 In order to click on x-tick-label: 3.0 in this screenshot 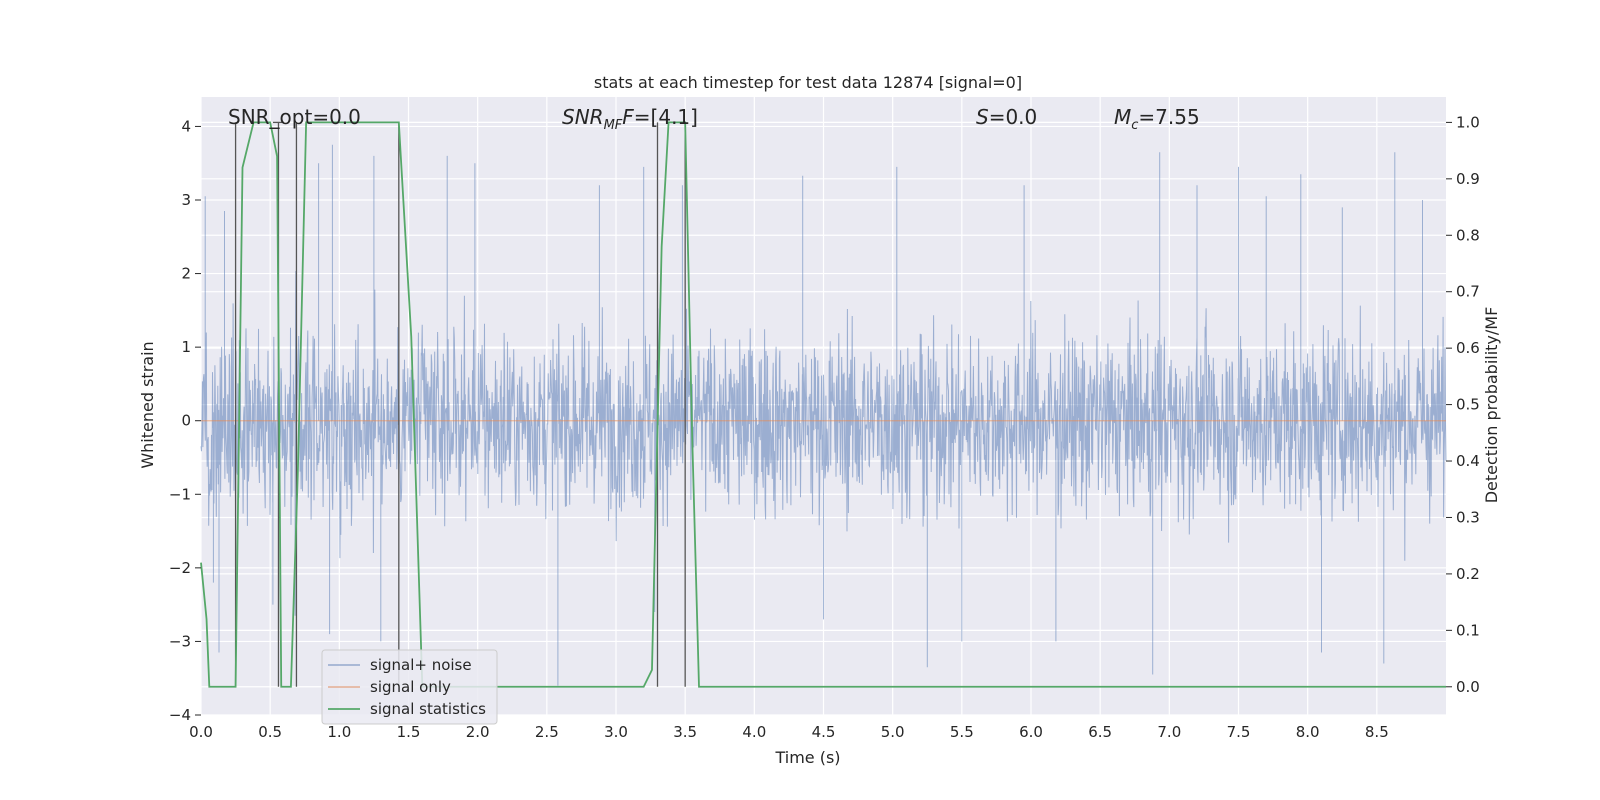, I will do `click(616, 732)`.